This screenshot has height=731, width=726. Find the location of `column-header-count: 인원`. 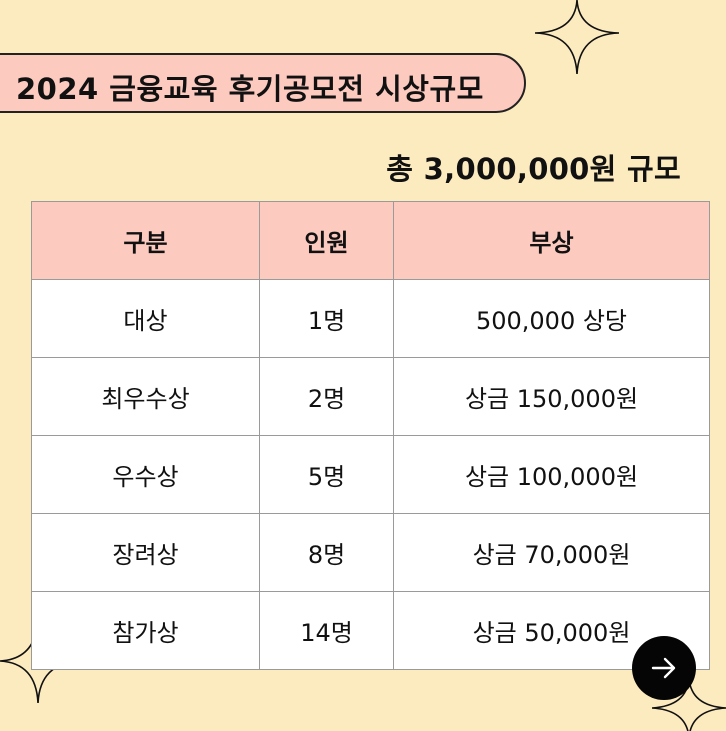

column-header-count: 인원 is located at coordinates (326, 240).